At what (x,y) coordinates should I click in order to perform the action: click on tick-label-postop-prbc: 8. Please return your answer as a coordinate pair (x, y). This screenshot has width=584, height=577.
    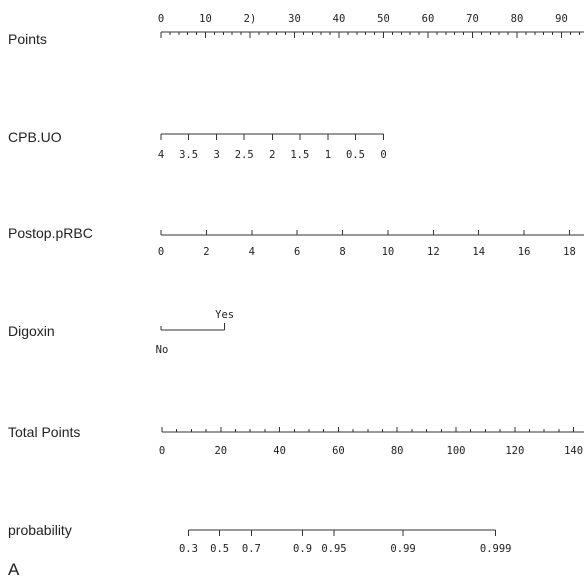
    Looking at the image, I should click on (342, 252).